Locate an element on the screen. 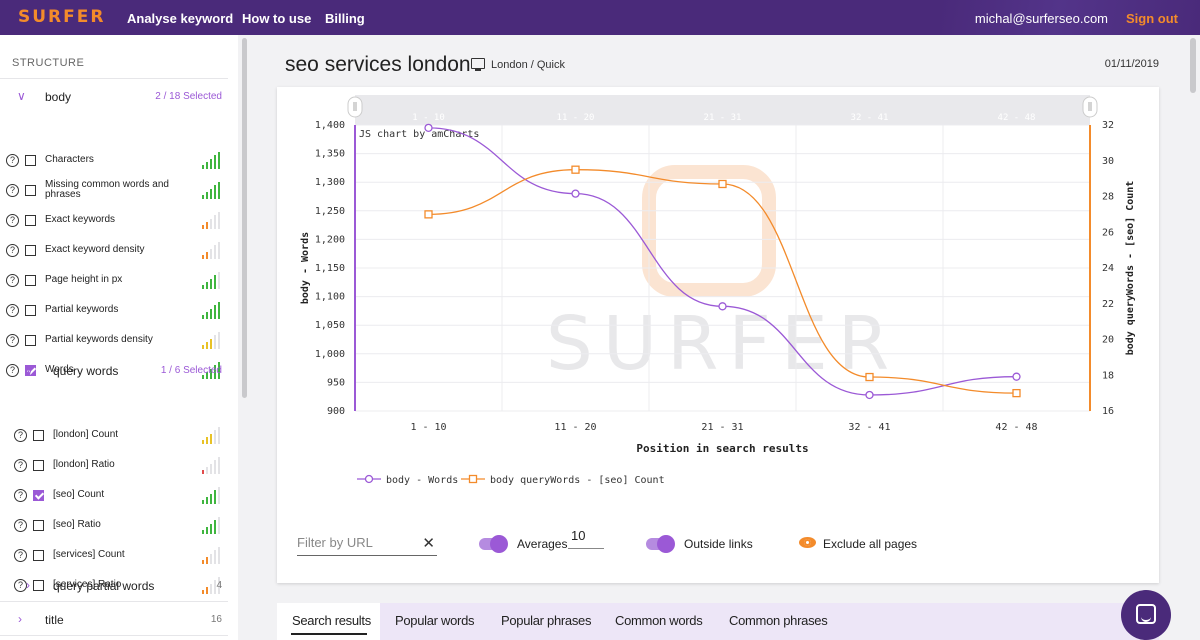  metric-row: ? [services] Ratio is located at coordinates (114, 587).